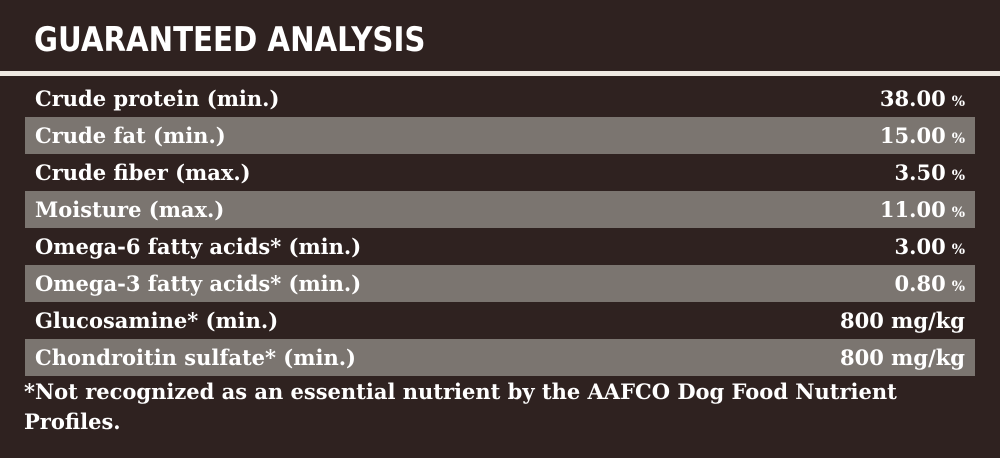  Describe the element at coordinates (500, 209) in the screenshot. I see `table-row: Moisture (max.) 11.00%` at that location.